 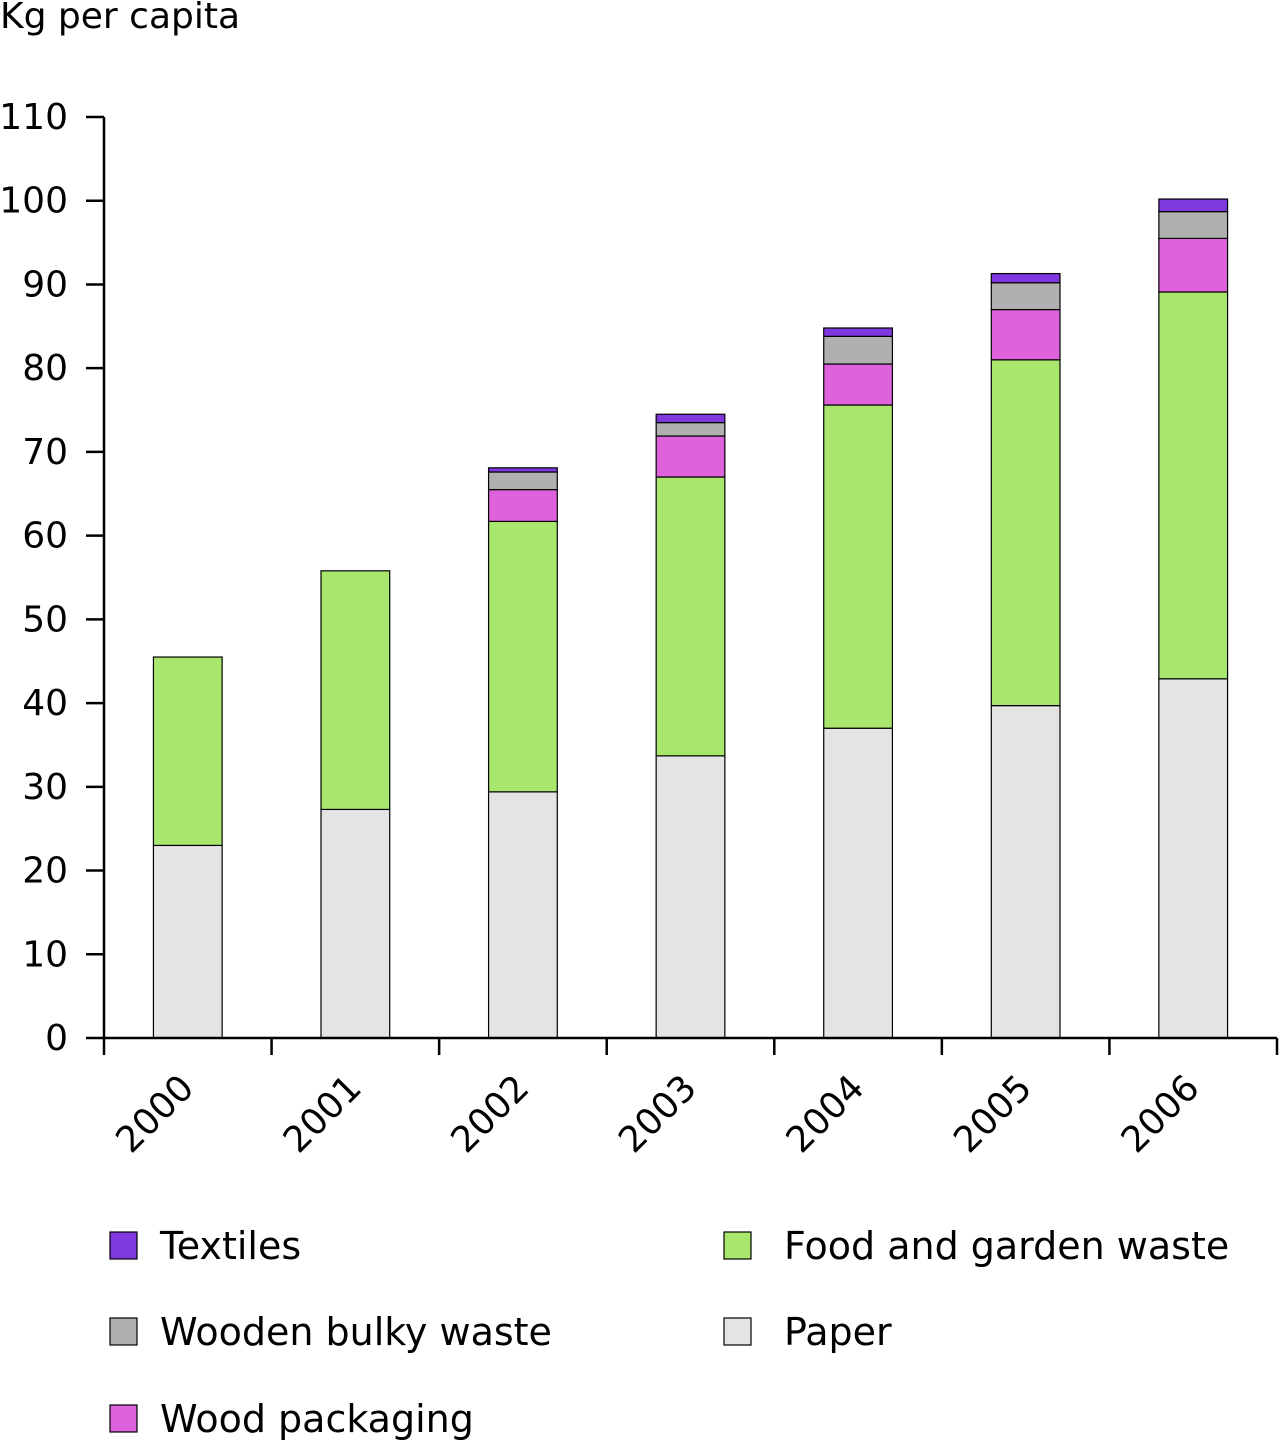 I want to click on y-tick-label: 70, so click(x=45, y=452).